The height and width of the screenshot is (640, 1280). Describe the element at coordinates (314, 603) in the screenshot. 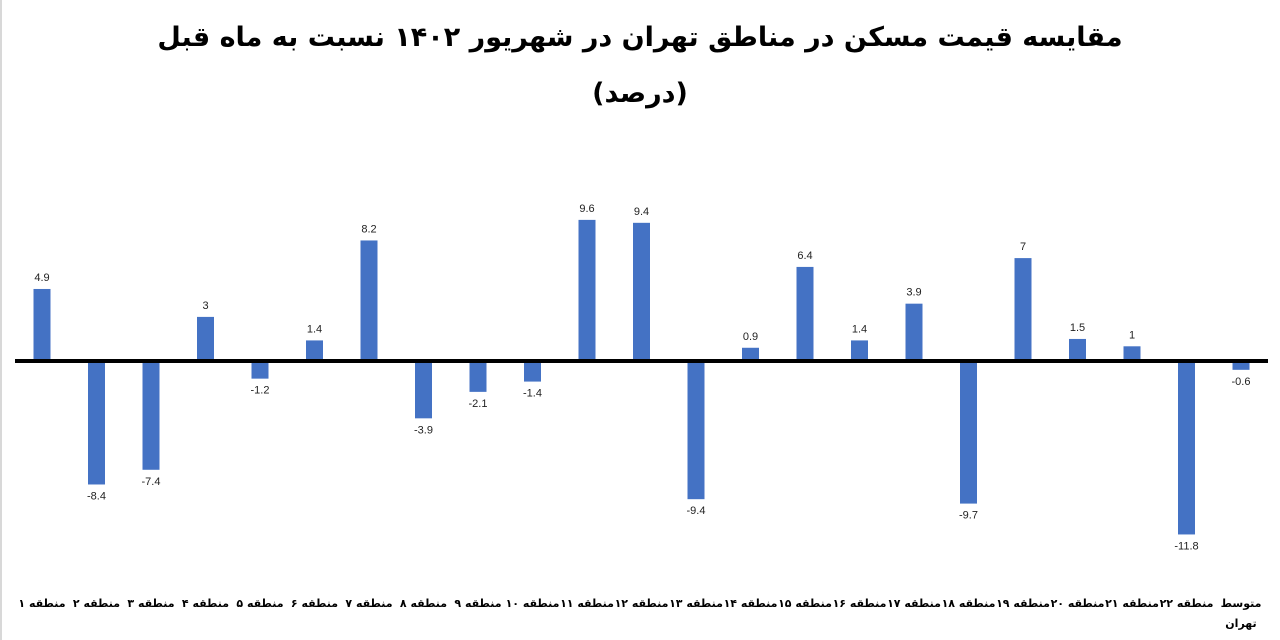

I see `category-label: منطقه ۶` at that location.